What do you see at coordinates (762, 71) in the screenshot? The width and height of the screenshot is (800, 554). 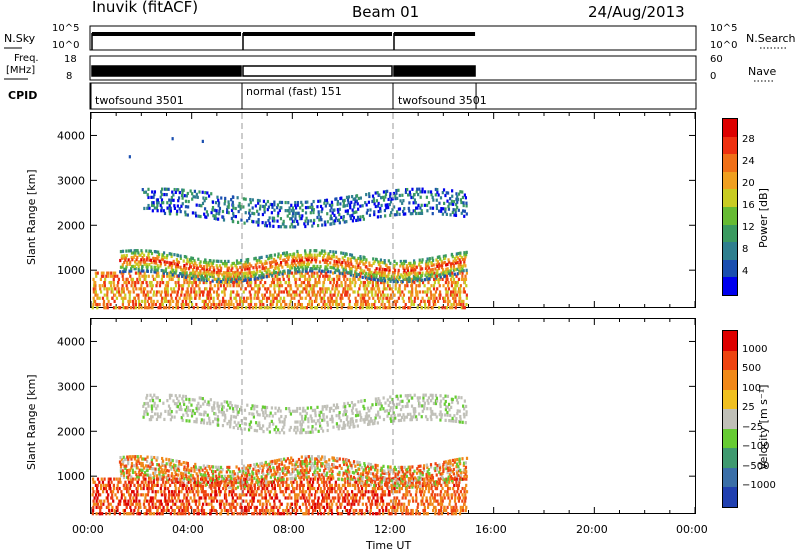 I see `nave-label: Nave` at bounding box center [762, 71].